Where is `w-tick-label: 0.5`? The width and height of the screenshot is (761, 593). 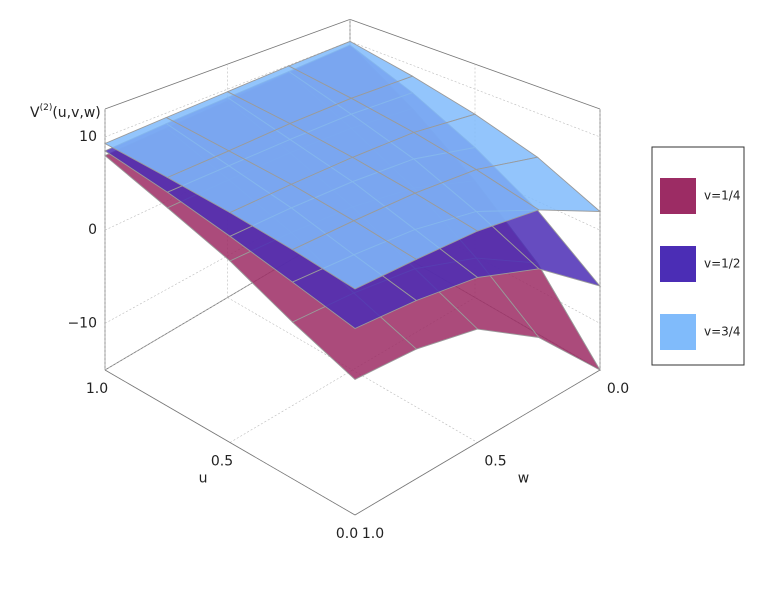 w-tick-label: 0.5 is located at coordinates (495, 462).